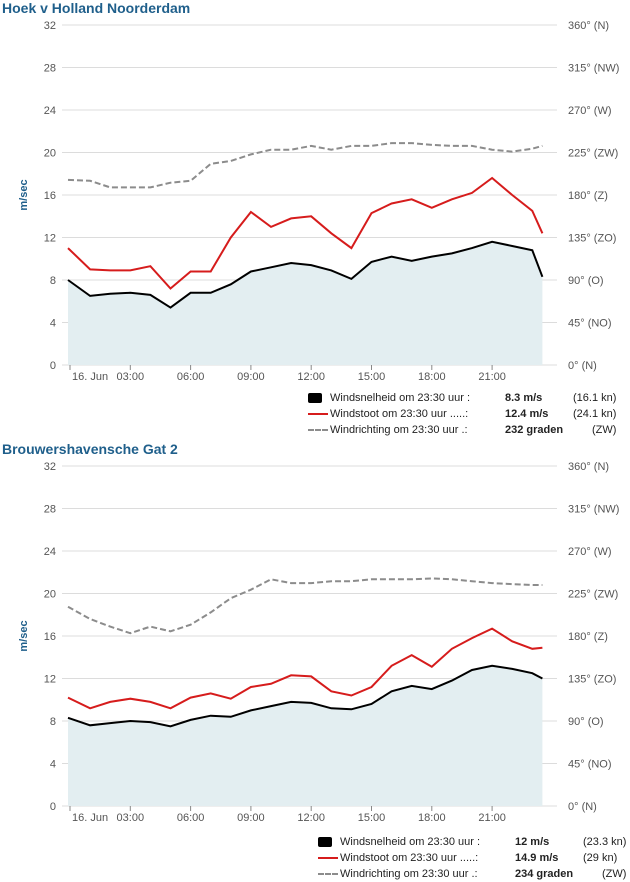 The width and height of the screenshot is (630, 882). Describe the element at coordinates (537, 858) in the screenshot. I see `legend-value: 14.9 m/s` at that location.